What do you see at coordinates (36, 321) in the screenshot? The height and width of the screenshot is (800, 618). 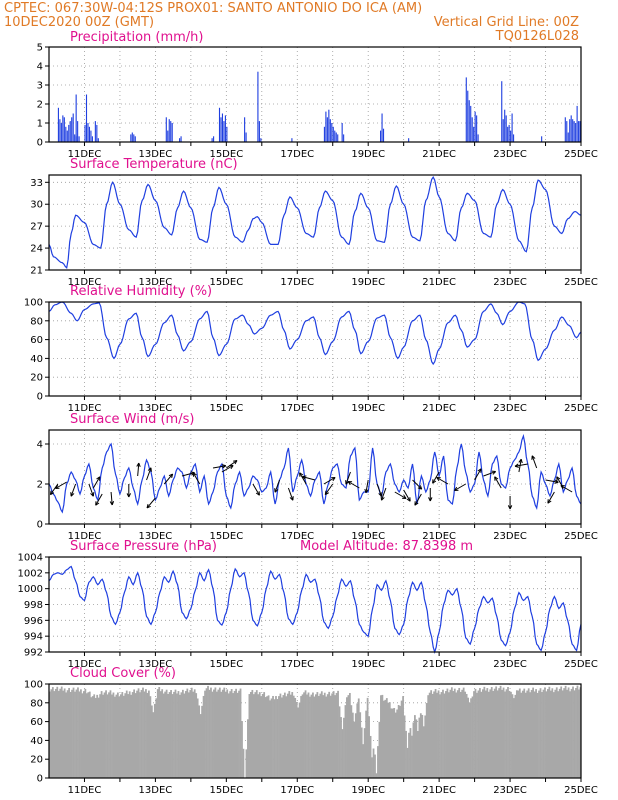 I see `y-tick-label: 80` at bounding box center [36, 321].